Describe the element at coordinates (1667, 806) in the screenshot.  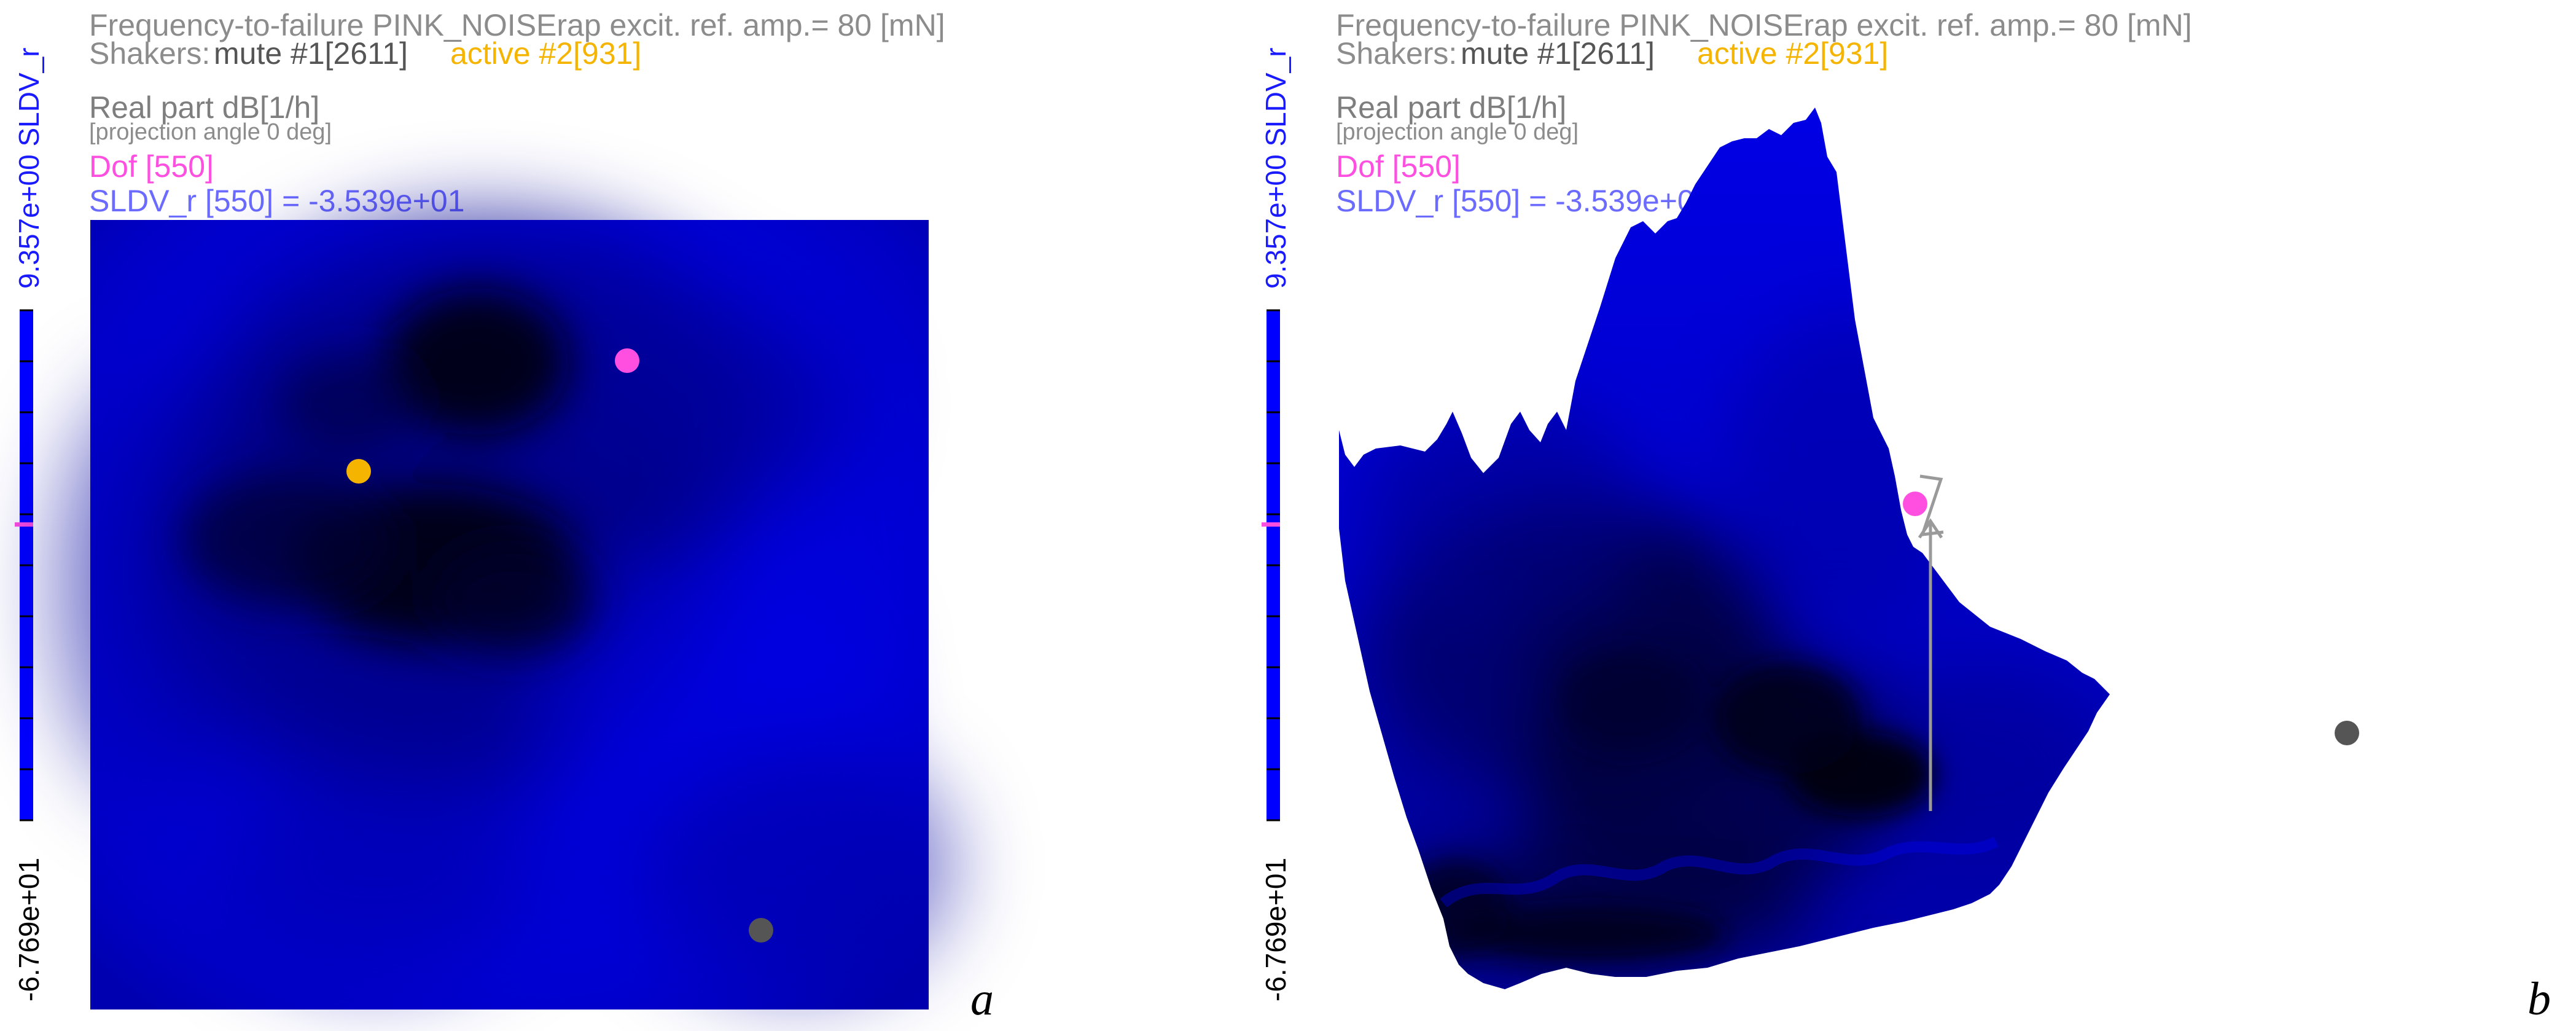
I see `surface-pit` at that location.